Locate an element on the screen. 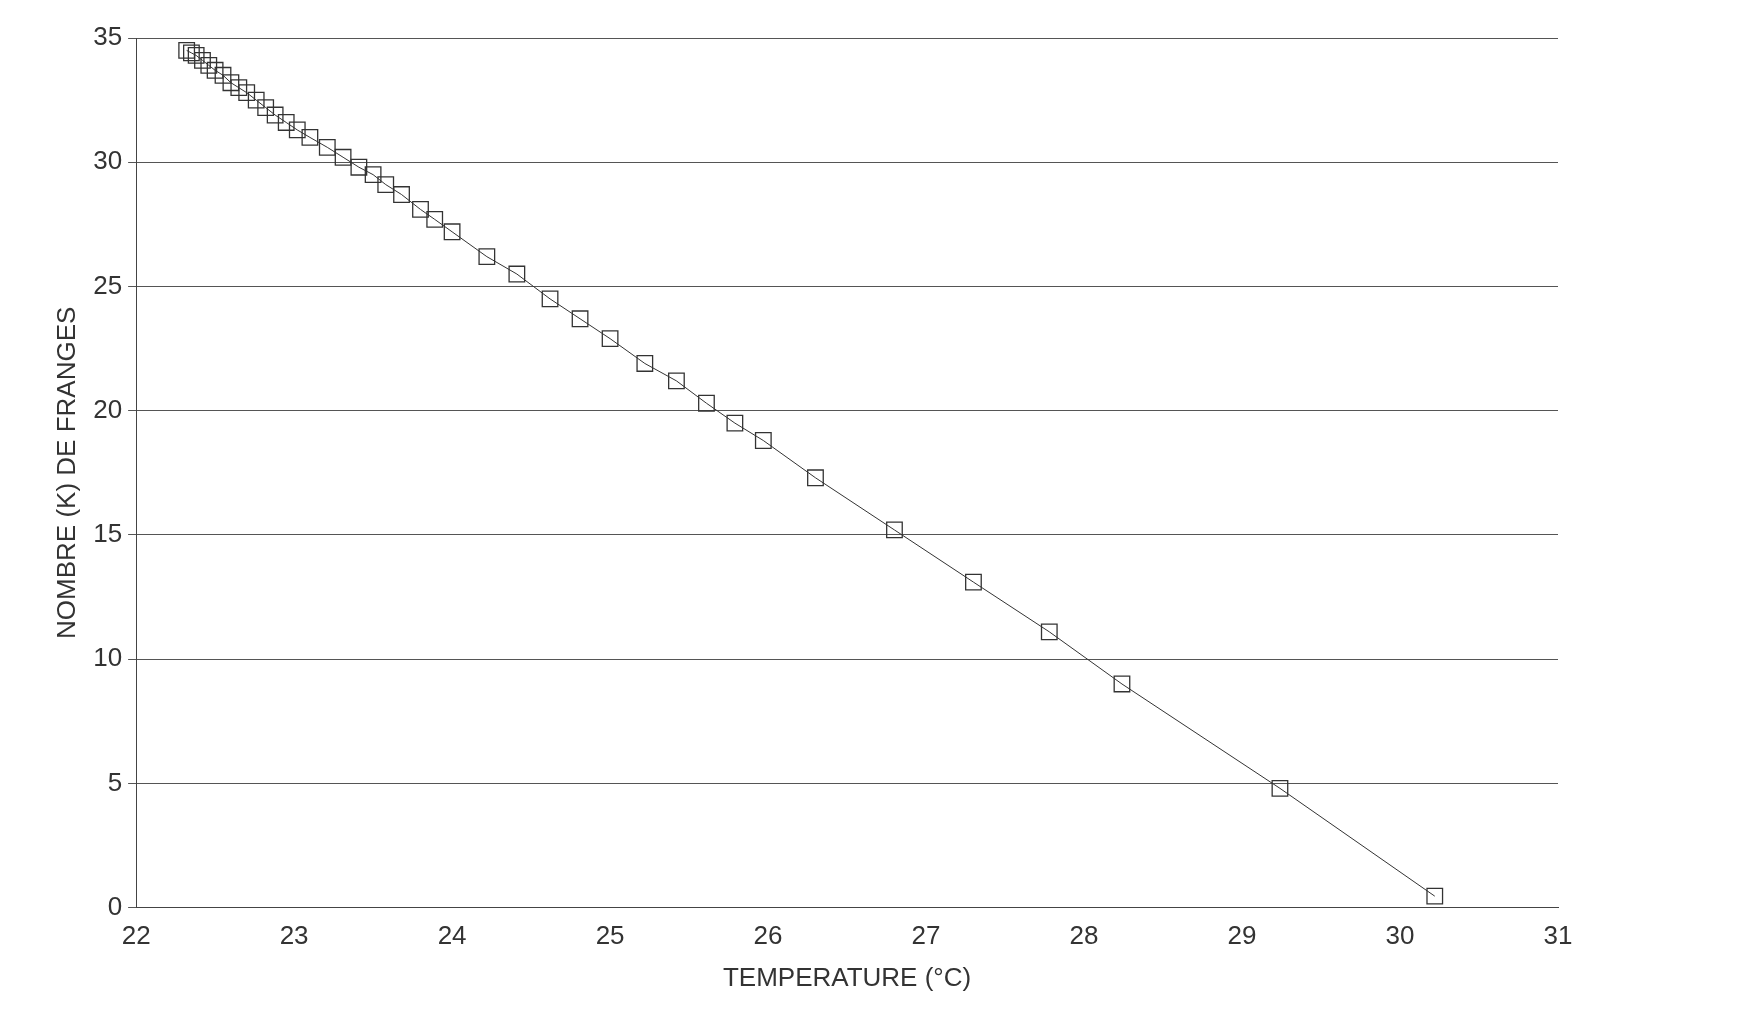  x-tick-label: 26 is located at coordinates (768, 935).